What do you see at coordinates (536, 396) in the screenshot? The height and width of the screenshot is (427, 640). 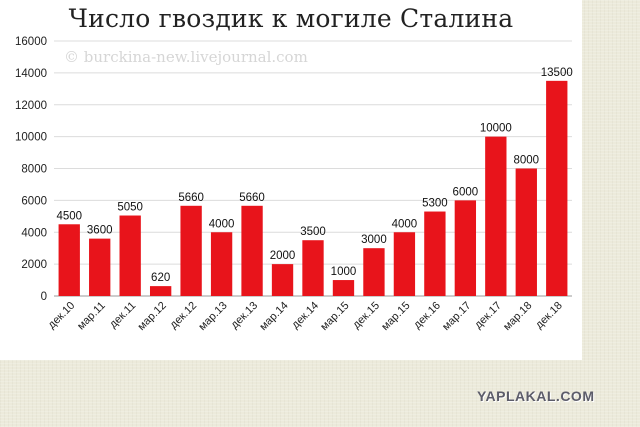 I see `site-logo: YAPLAKAL.COM` at bounding box center [536, 396].